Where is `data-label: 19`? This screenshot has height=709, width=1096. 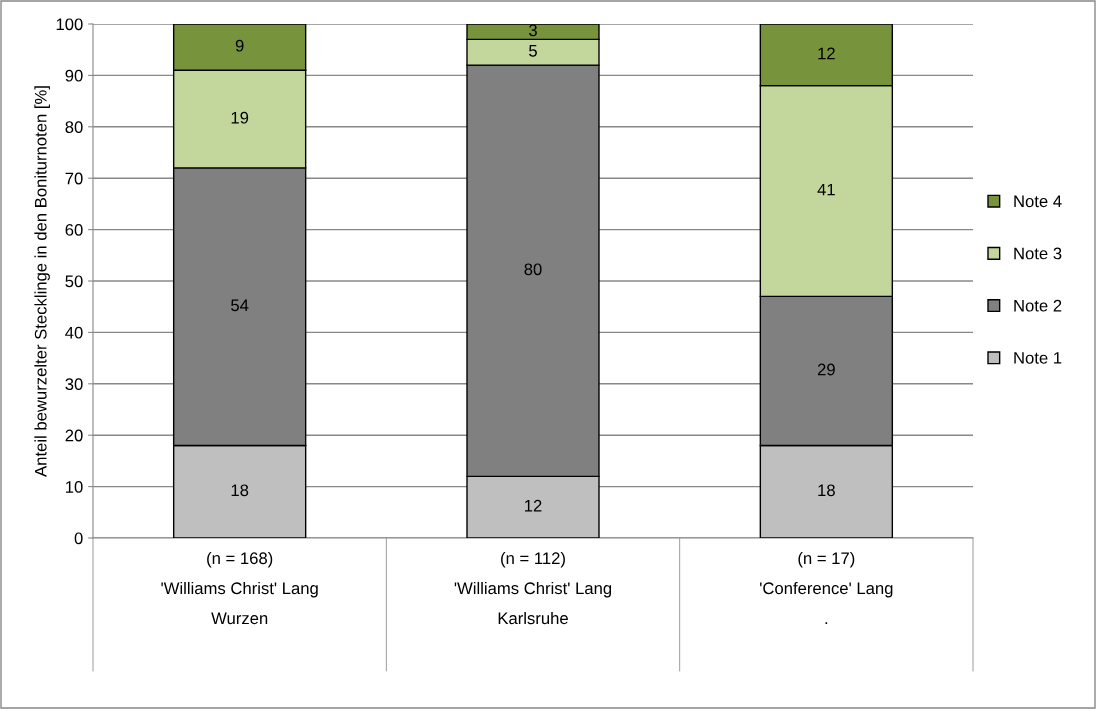 data-label: 19 is located at coordinates (240, 117).